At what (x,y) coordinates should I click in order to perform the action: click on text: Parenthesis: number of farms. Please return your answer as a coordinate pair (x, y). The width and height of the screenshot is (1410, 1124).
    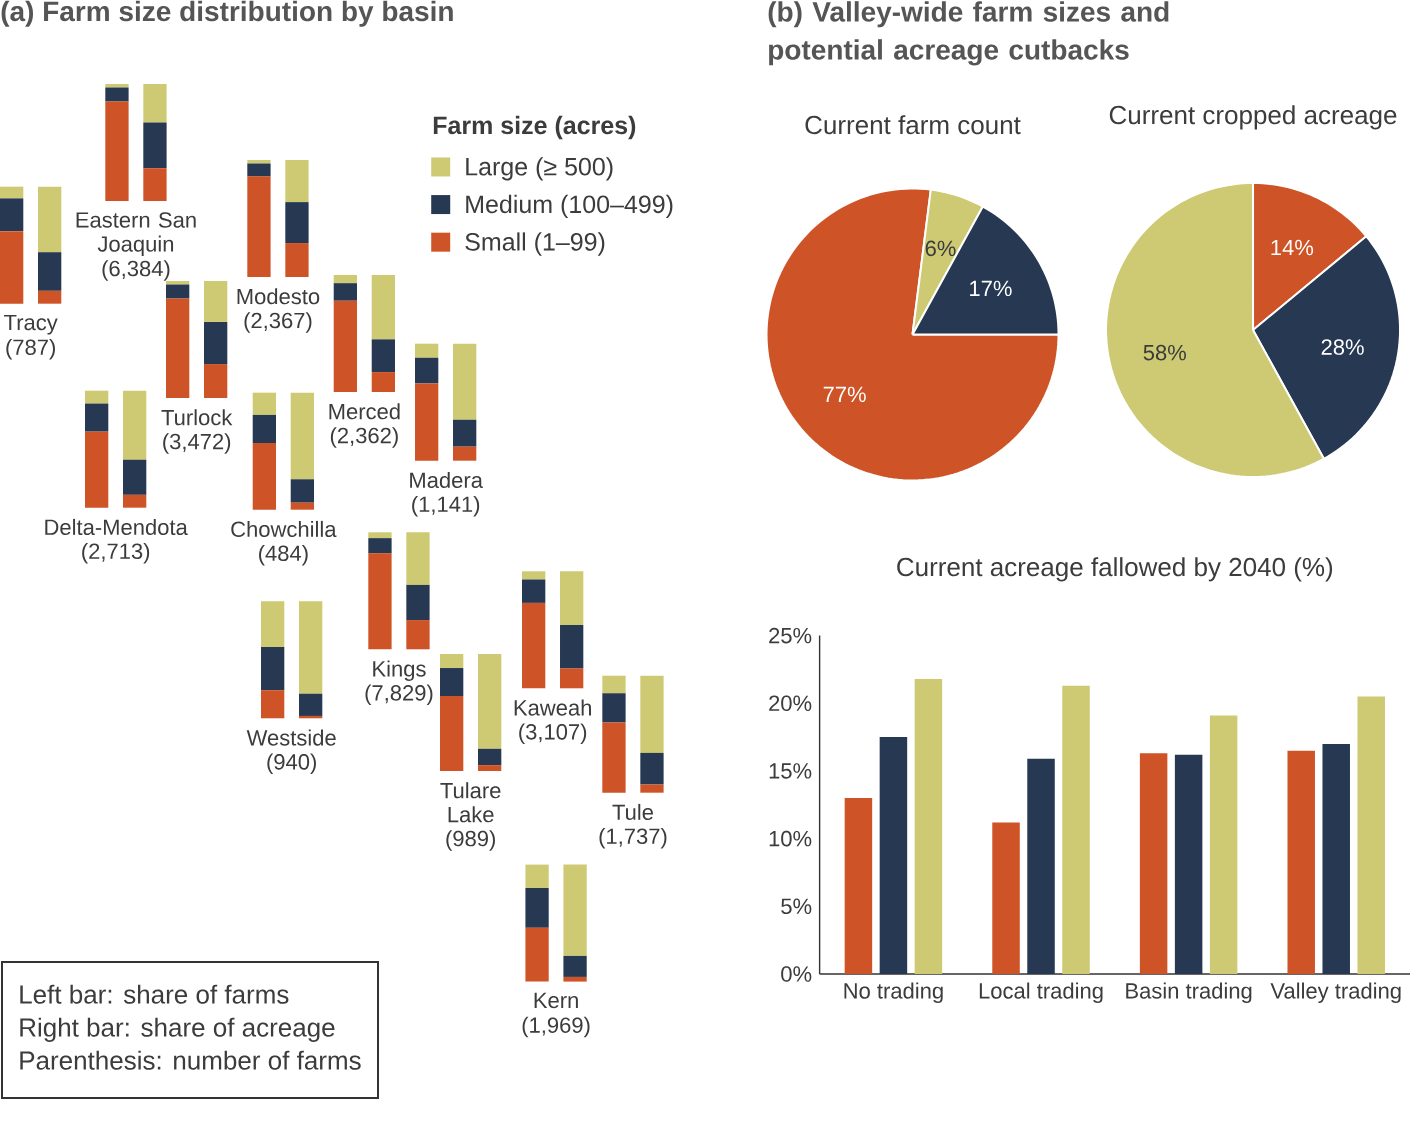
    Looking at the image, I should click on (190, 1060).